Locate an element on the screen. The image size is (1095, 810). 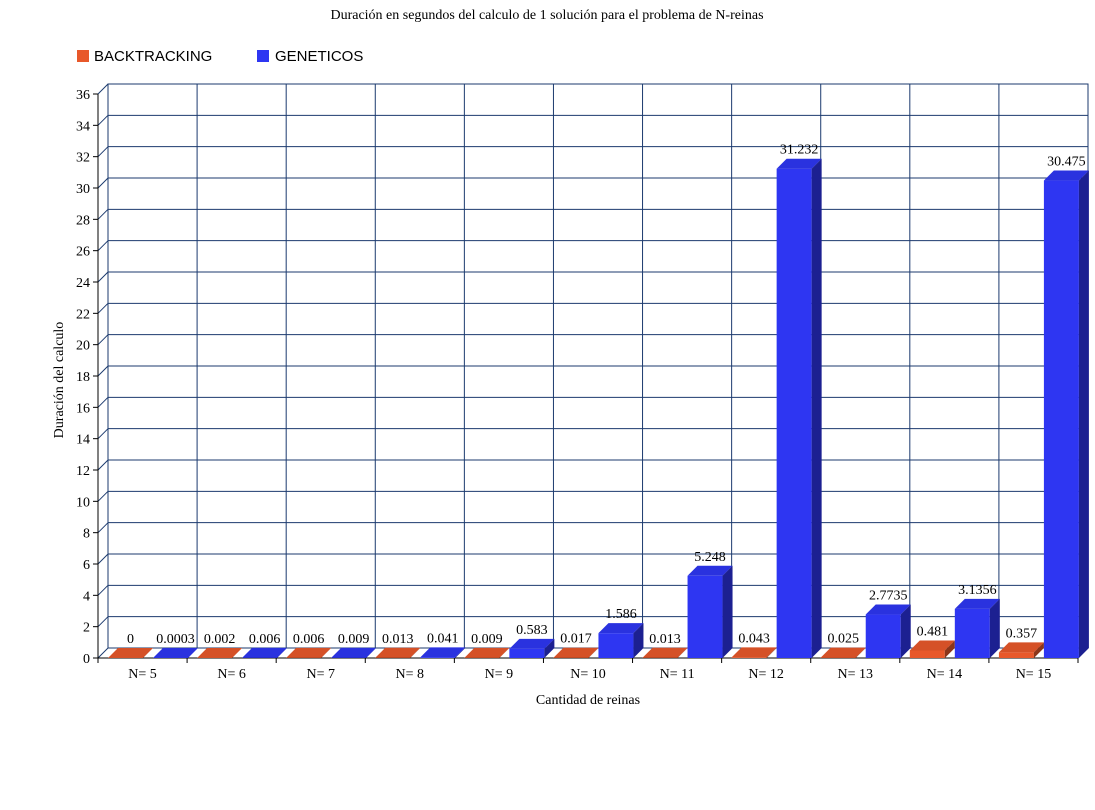
x-tick-label: N= 14 is located at coordinates (945, 674).